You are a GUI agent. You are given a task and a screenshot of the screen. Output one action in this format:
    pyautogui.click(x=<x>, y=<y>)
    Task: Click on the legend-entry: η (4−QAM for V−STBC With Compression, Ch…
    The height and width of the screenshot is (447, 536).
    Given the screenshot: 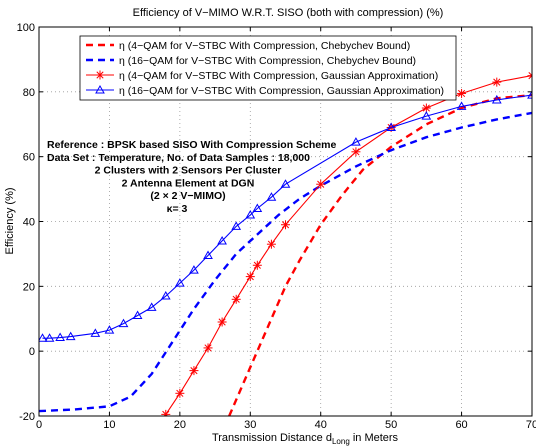 What is the action you would take?
    pyautogui.click(x=264, y=46)
    